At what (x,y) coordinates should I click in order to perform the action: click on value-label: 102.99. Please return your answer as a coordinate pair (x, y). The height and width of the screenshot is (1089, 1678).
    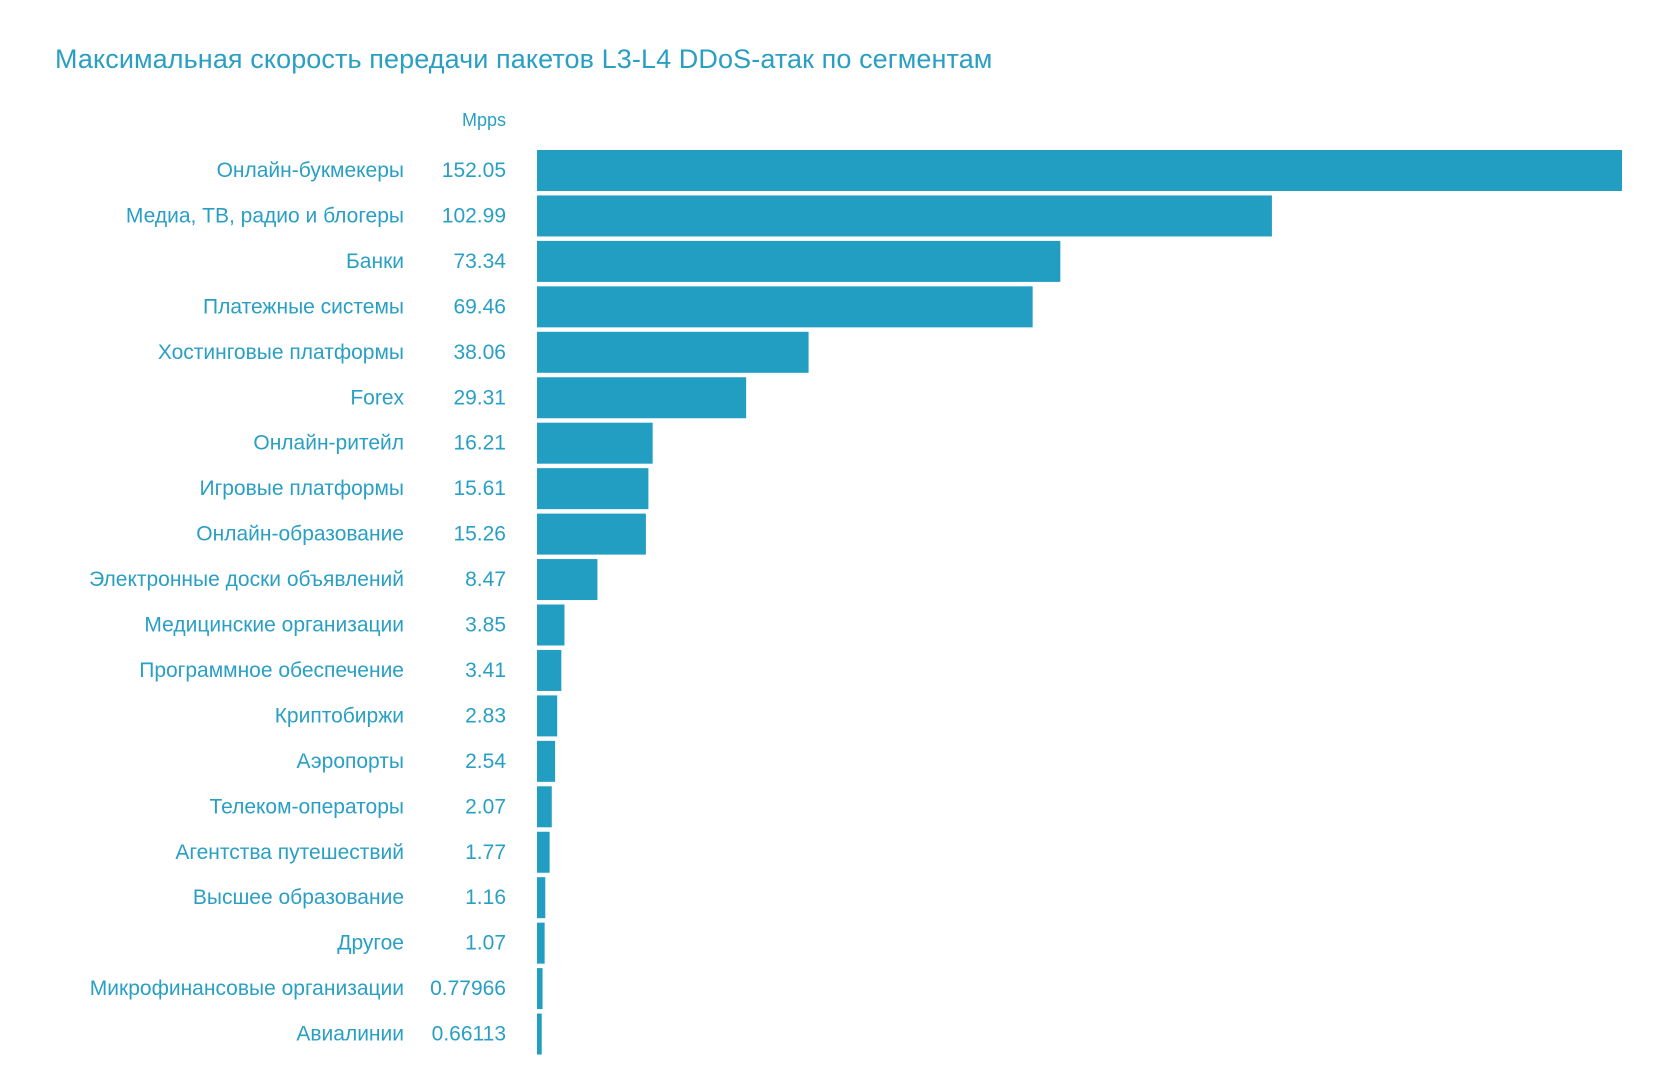
    Looking at the image, I should click on (474, 215).